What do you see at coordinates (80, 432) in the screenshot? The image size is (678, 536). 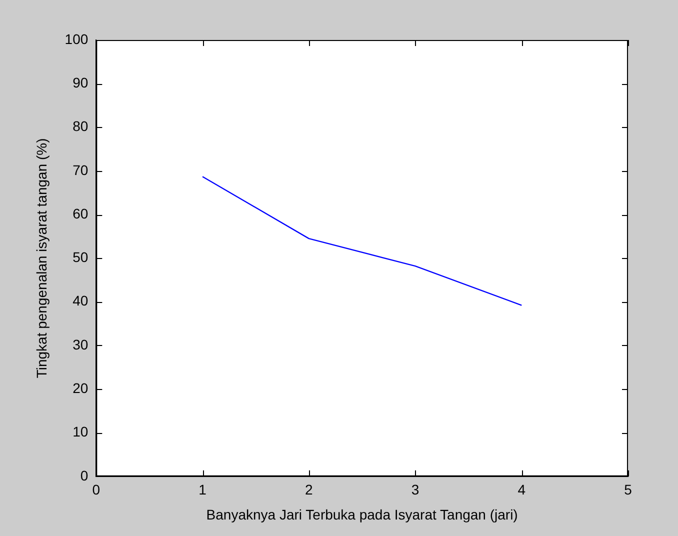 I see `y-tick-label: 10` at bounding box center [80, 432].